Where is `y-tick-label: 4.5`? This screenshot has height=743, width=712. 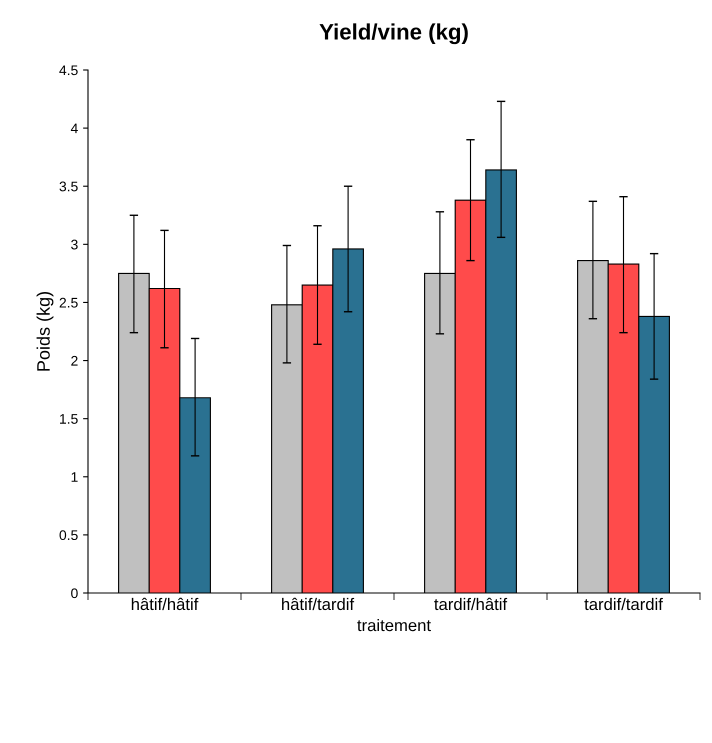
y-tick-label: 4.5 is located at coordinates (68, 70).